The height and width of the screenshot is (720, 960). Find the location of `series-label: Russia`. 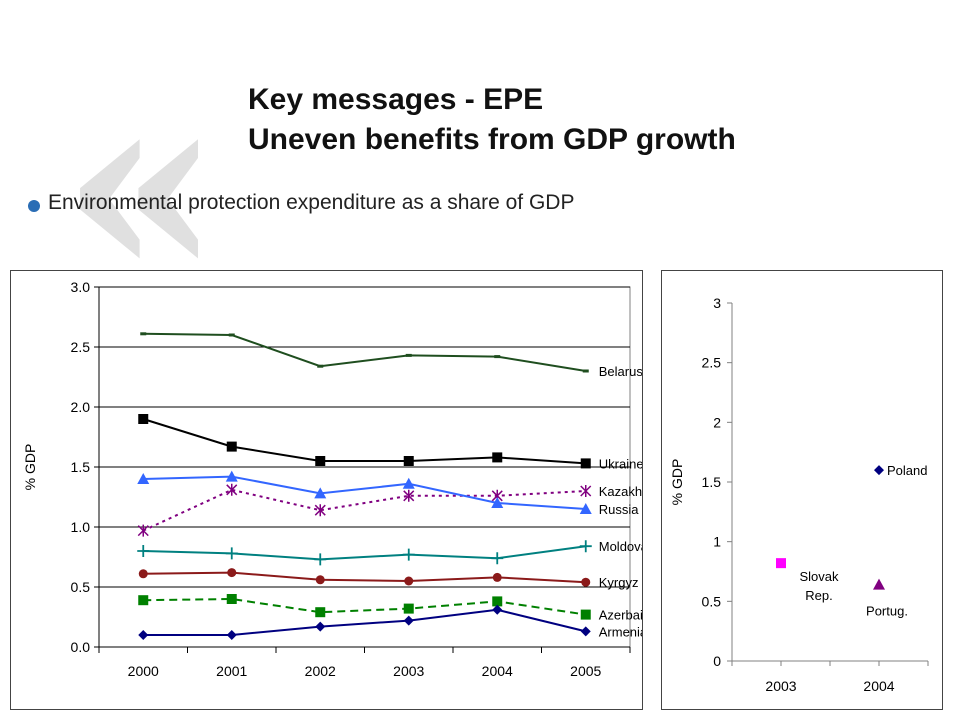

series-label: Russia is located at coordinates (619, 509).